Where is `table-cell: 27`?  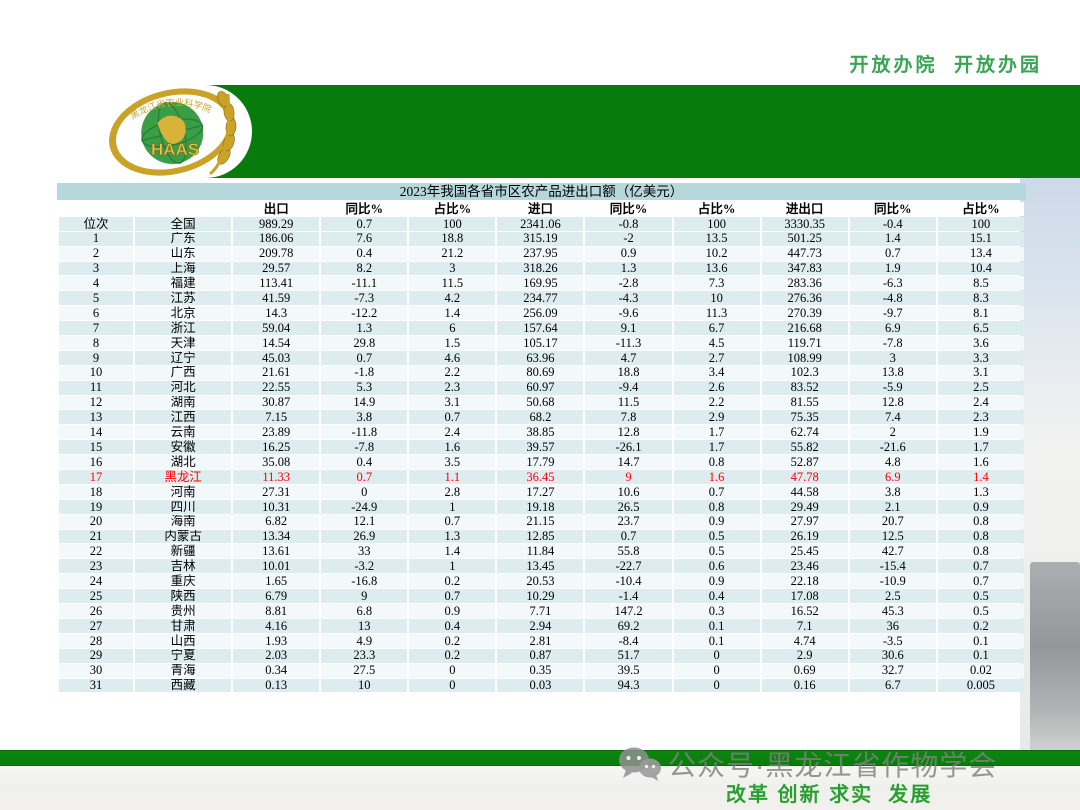 table-cell: 27 is located at coordinates (96, 625).